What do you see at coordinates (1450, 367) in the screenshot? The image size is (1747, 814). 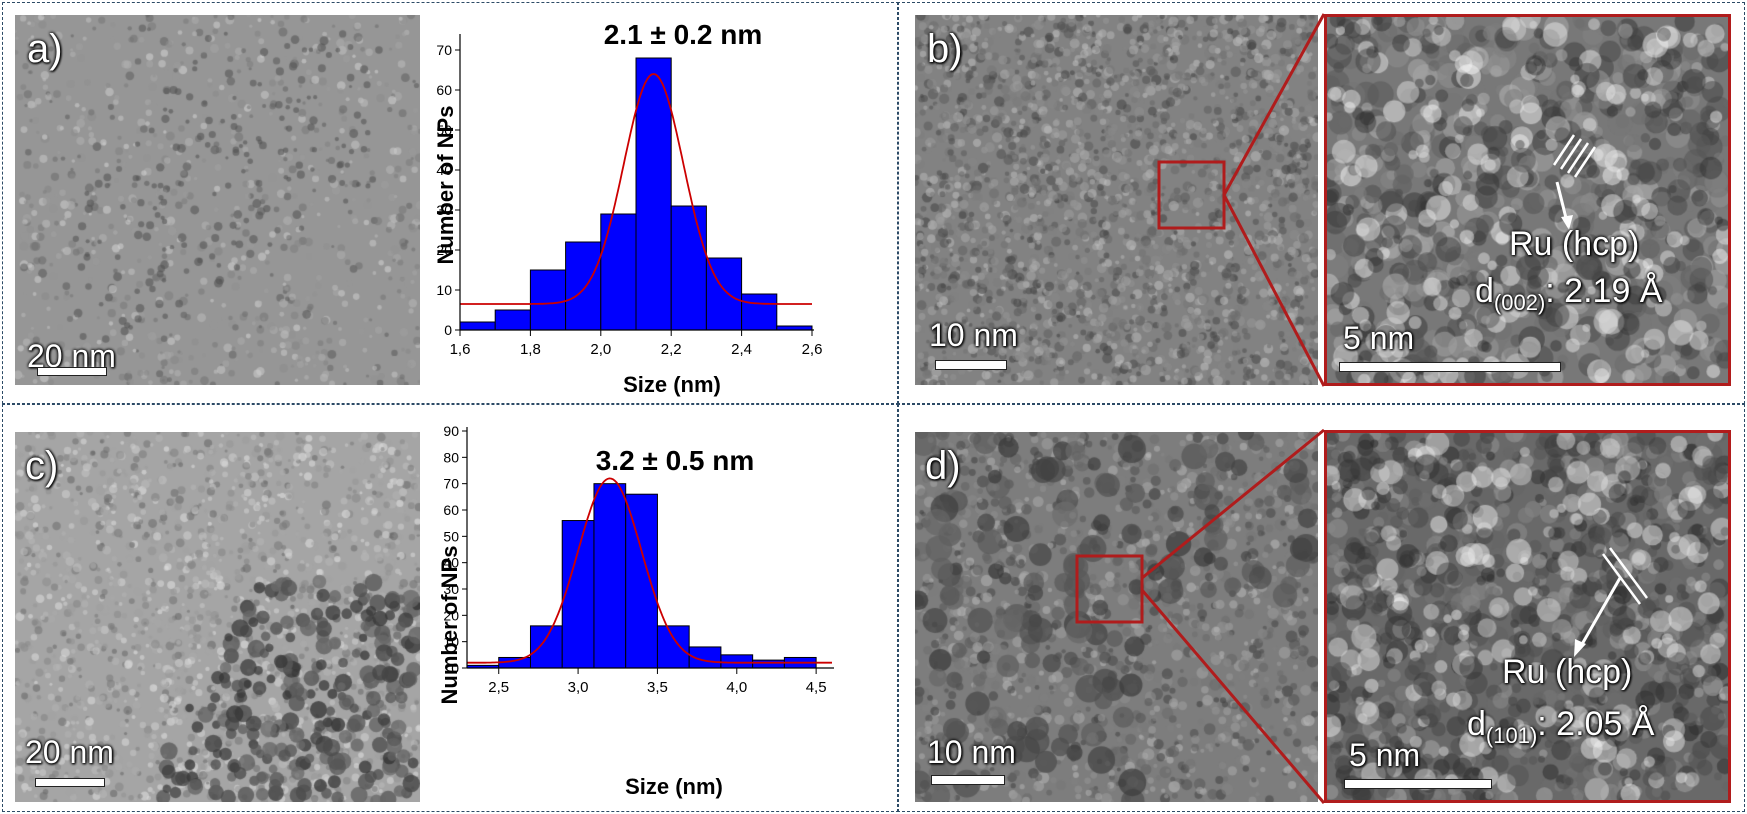 I see `scale-bar-b-zoom` at bounding box center [1450, 367].